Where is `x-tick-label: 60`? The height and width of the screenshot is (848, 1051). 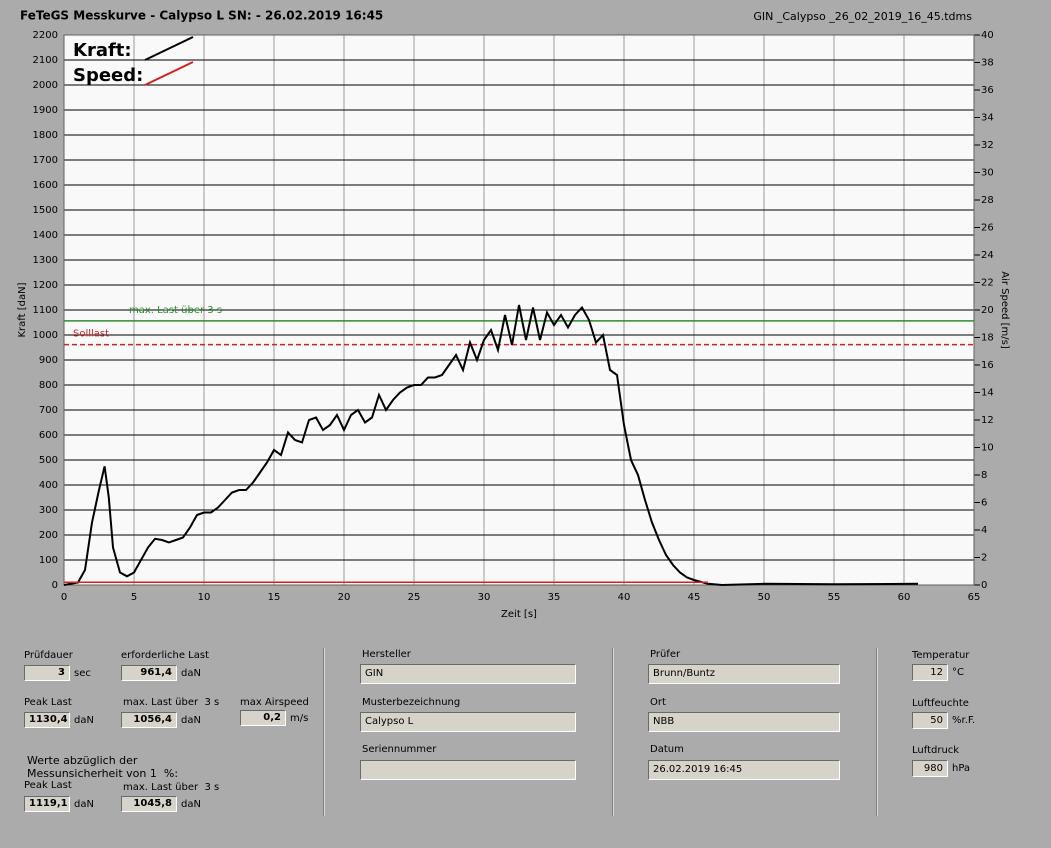 x-tick-label: 60 is located at coordinates (904, 597).